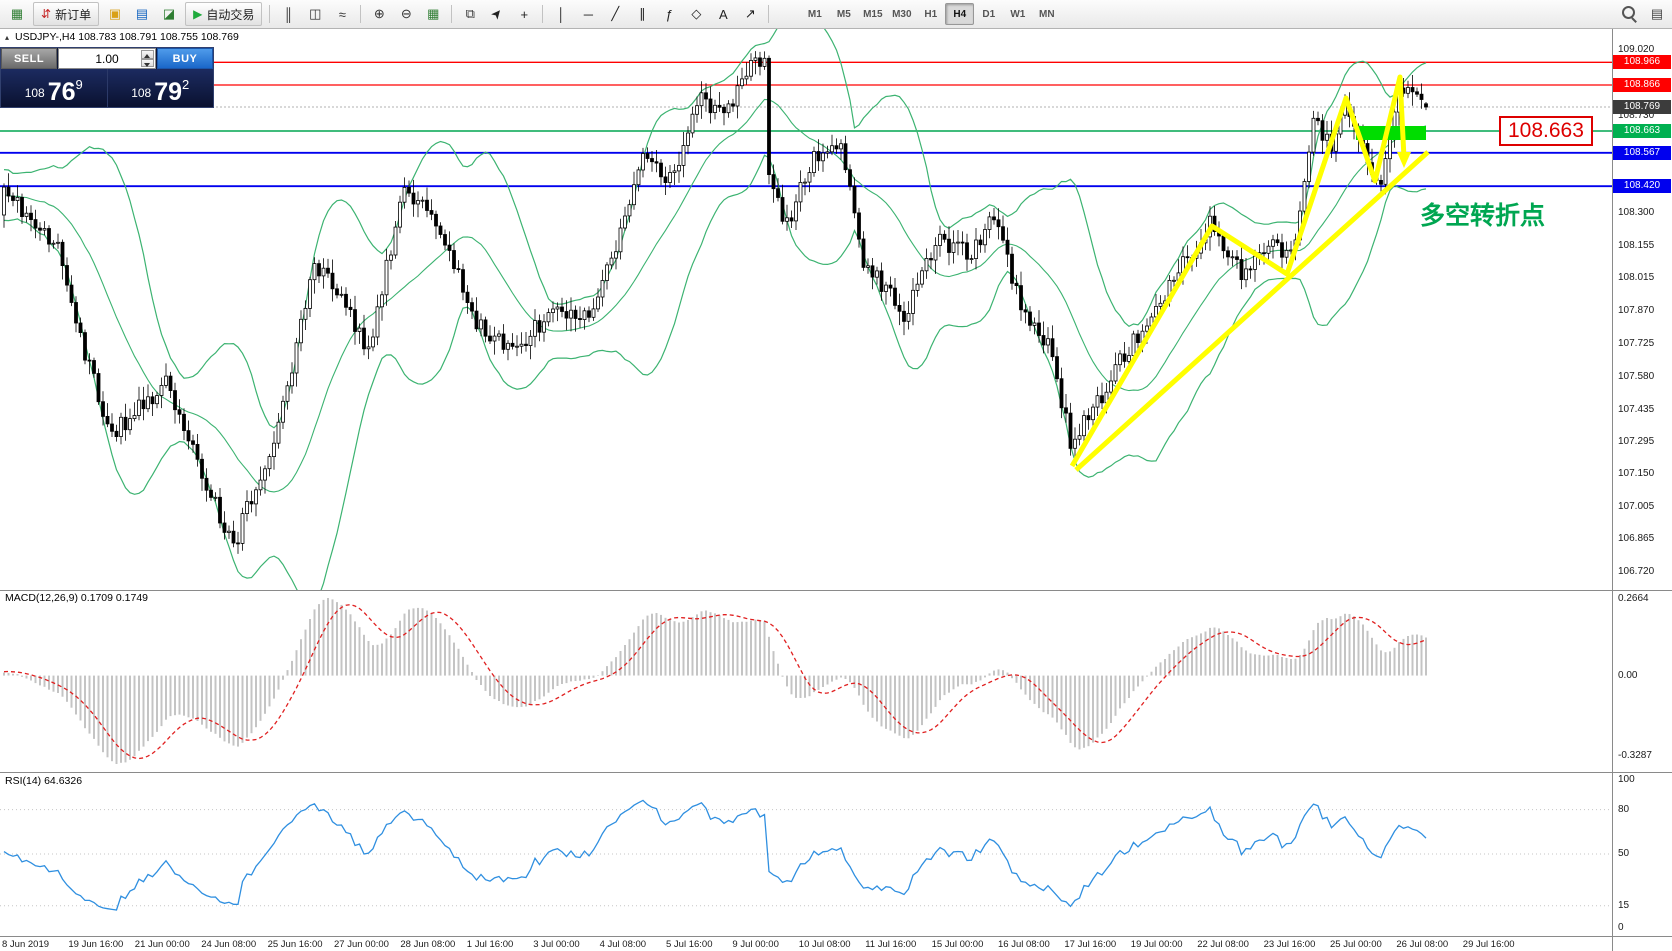  I want to click on volume-stepper, so click(147, 58).